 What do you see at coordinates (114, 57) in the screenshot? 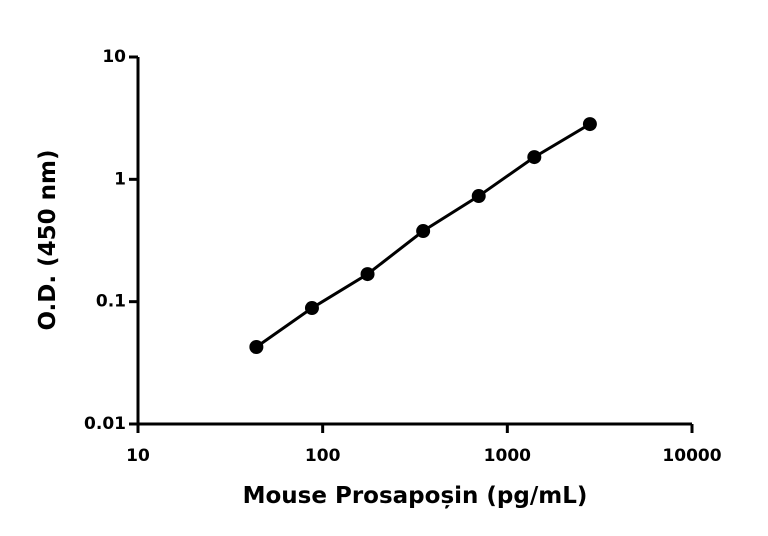
I see `y-tick-label: 10` at bounding box center [114, 57].